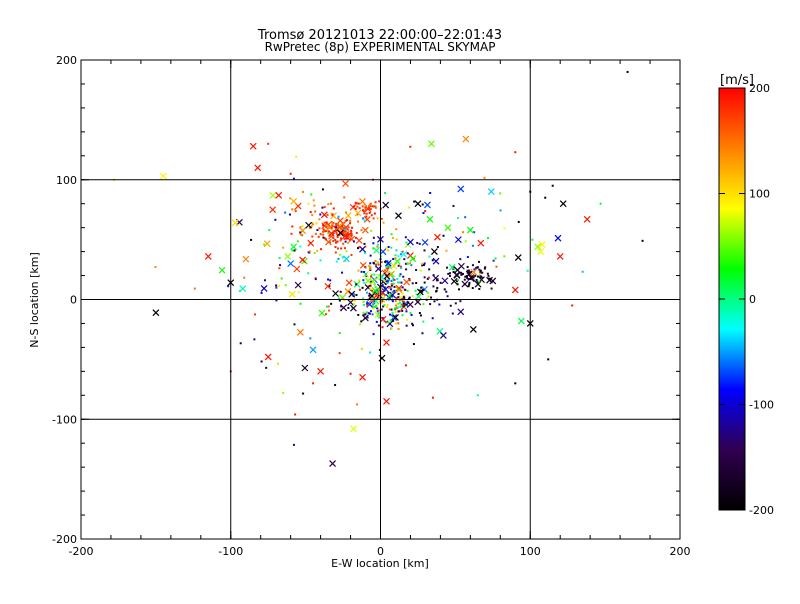  Describe the element at coordinates (746, 295) in the screenshot. I see `colorbar: [m/s] 200 100 0 -100 -200` at that location.